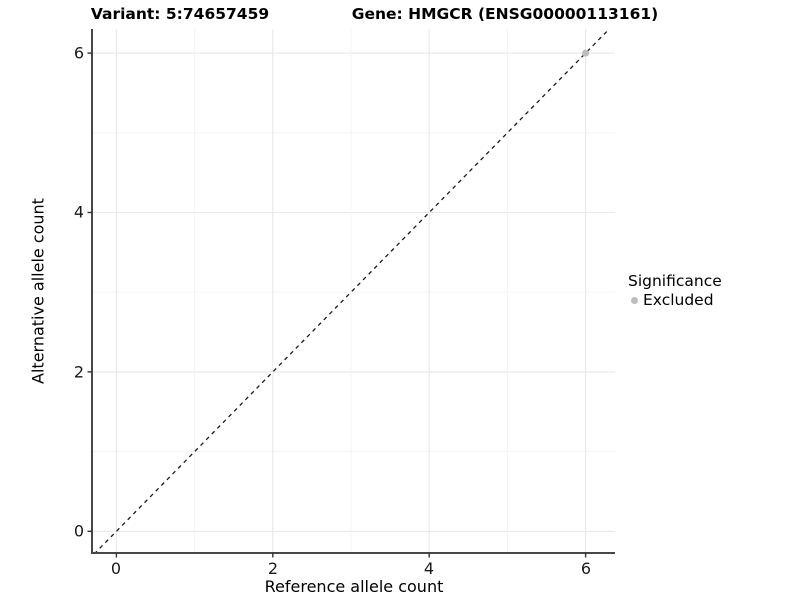  I want to click on y-tick-label-4: 4, so click(78, 212).